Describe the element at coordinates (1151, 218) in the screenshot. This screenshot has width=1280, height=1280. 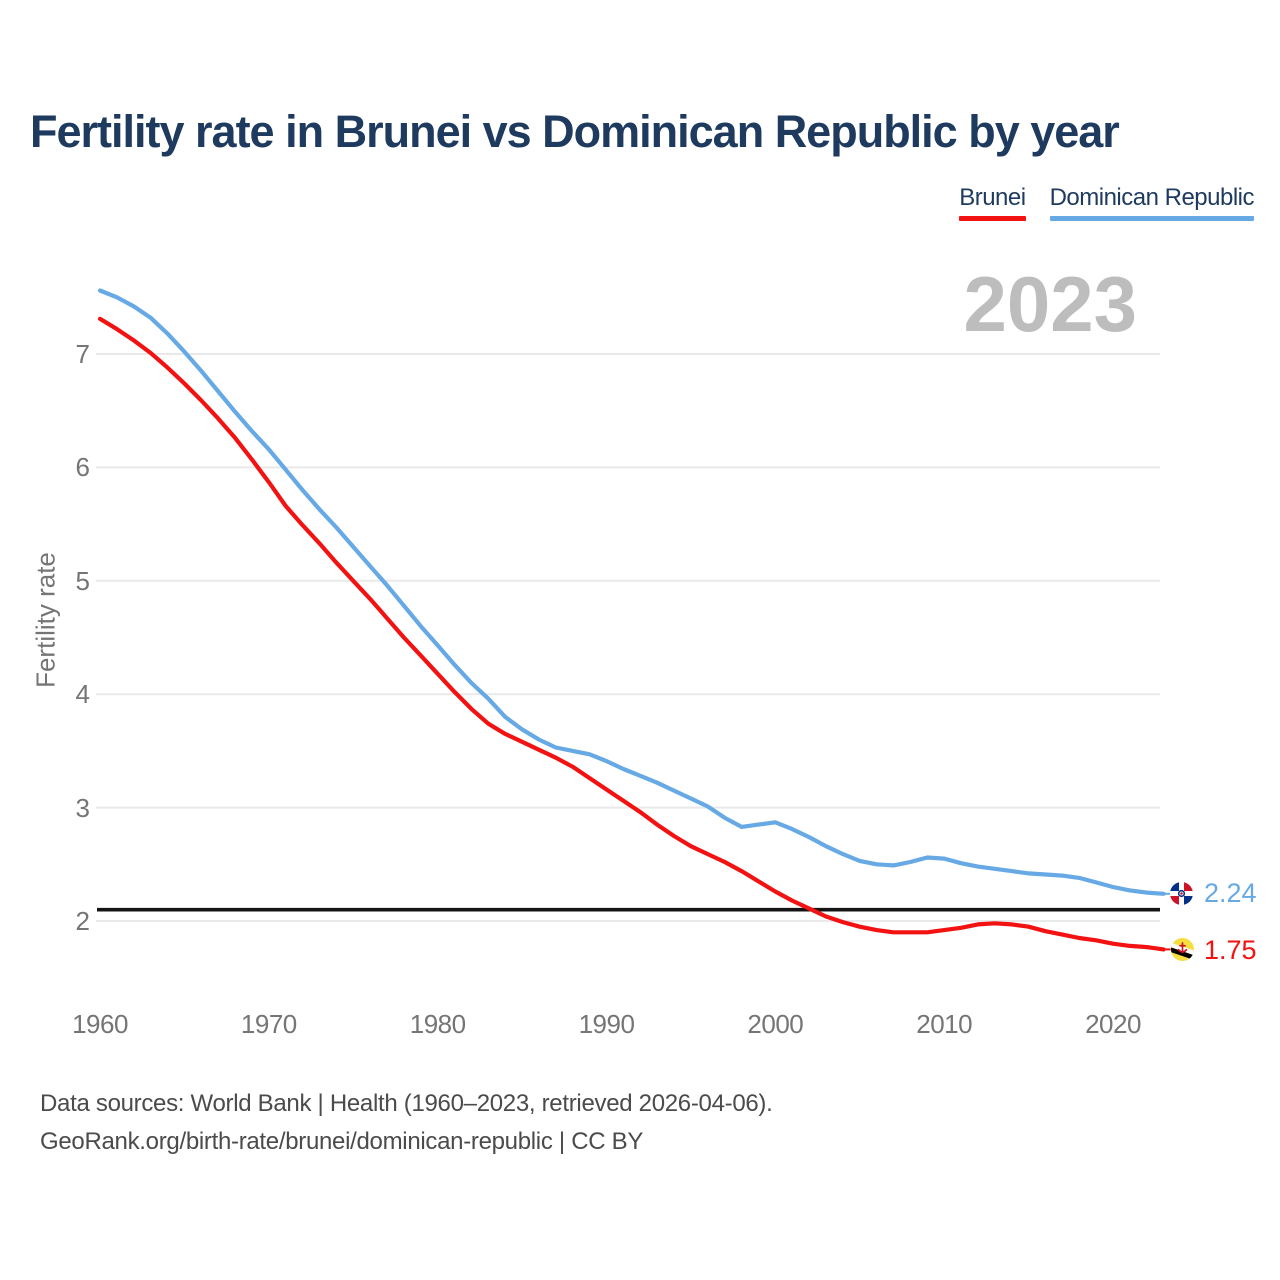
I see `legend-underline-dominican-republic` at that location.